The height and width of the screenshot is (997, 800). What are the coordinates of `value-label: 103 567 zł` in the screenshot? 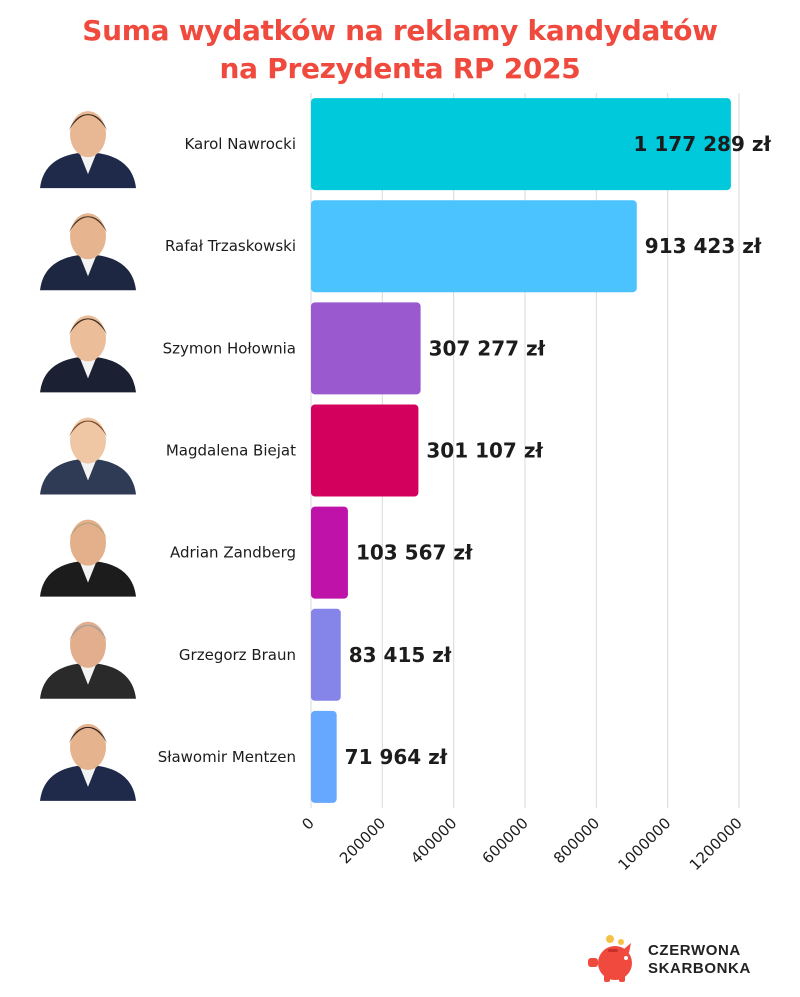 It's located at (414, 553).